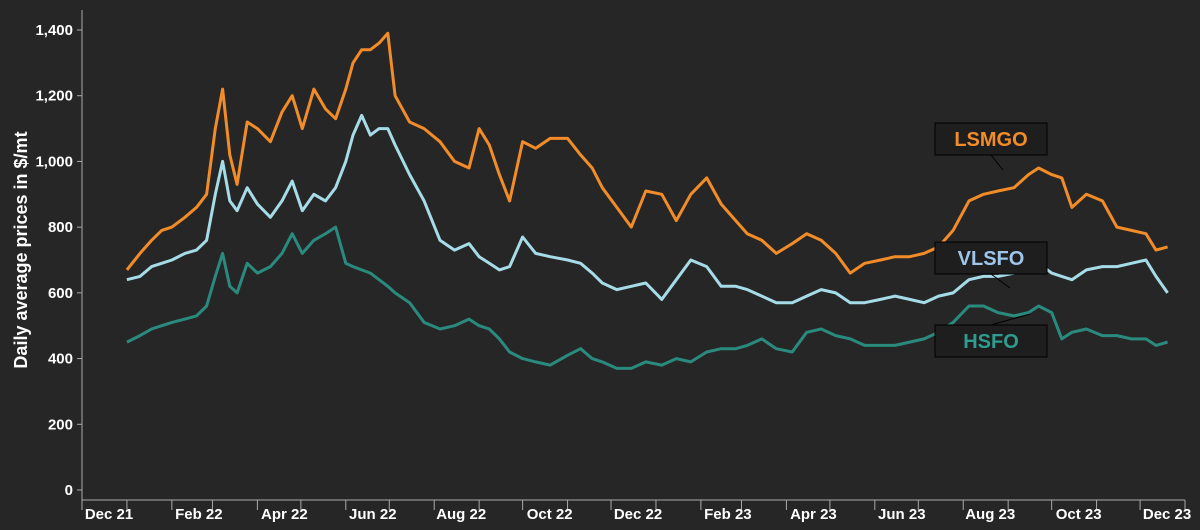  I want to click on y-tick-label: 1,200, so click(54, 96).